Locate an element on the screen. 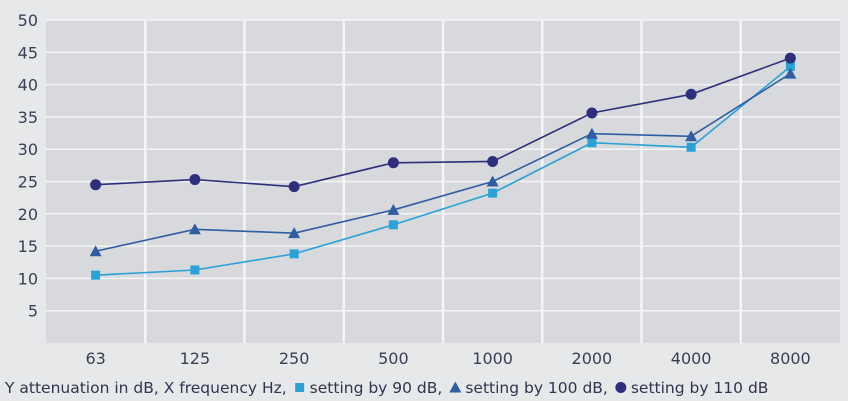 Image resolution: width=848 pixels, height=401 pixels. x-tick-label: 500 is located at coordinates (393, 358).